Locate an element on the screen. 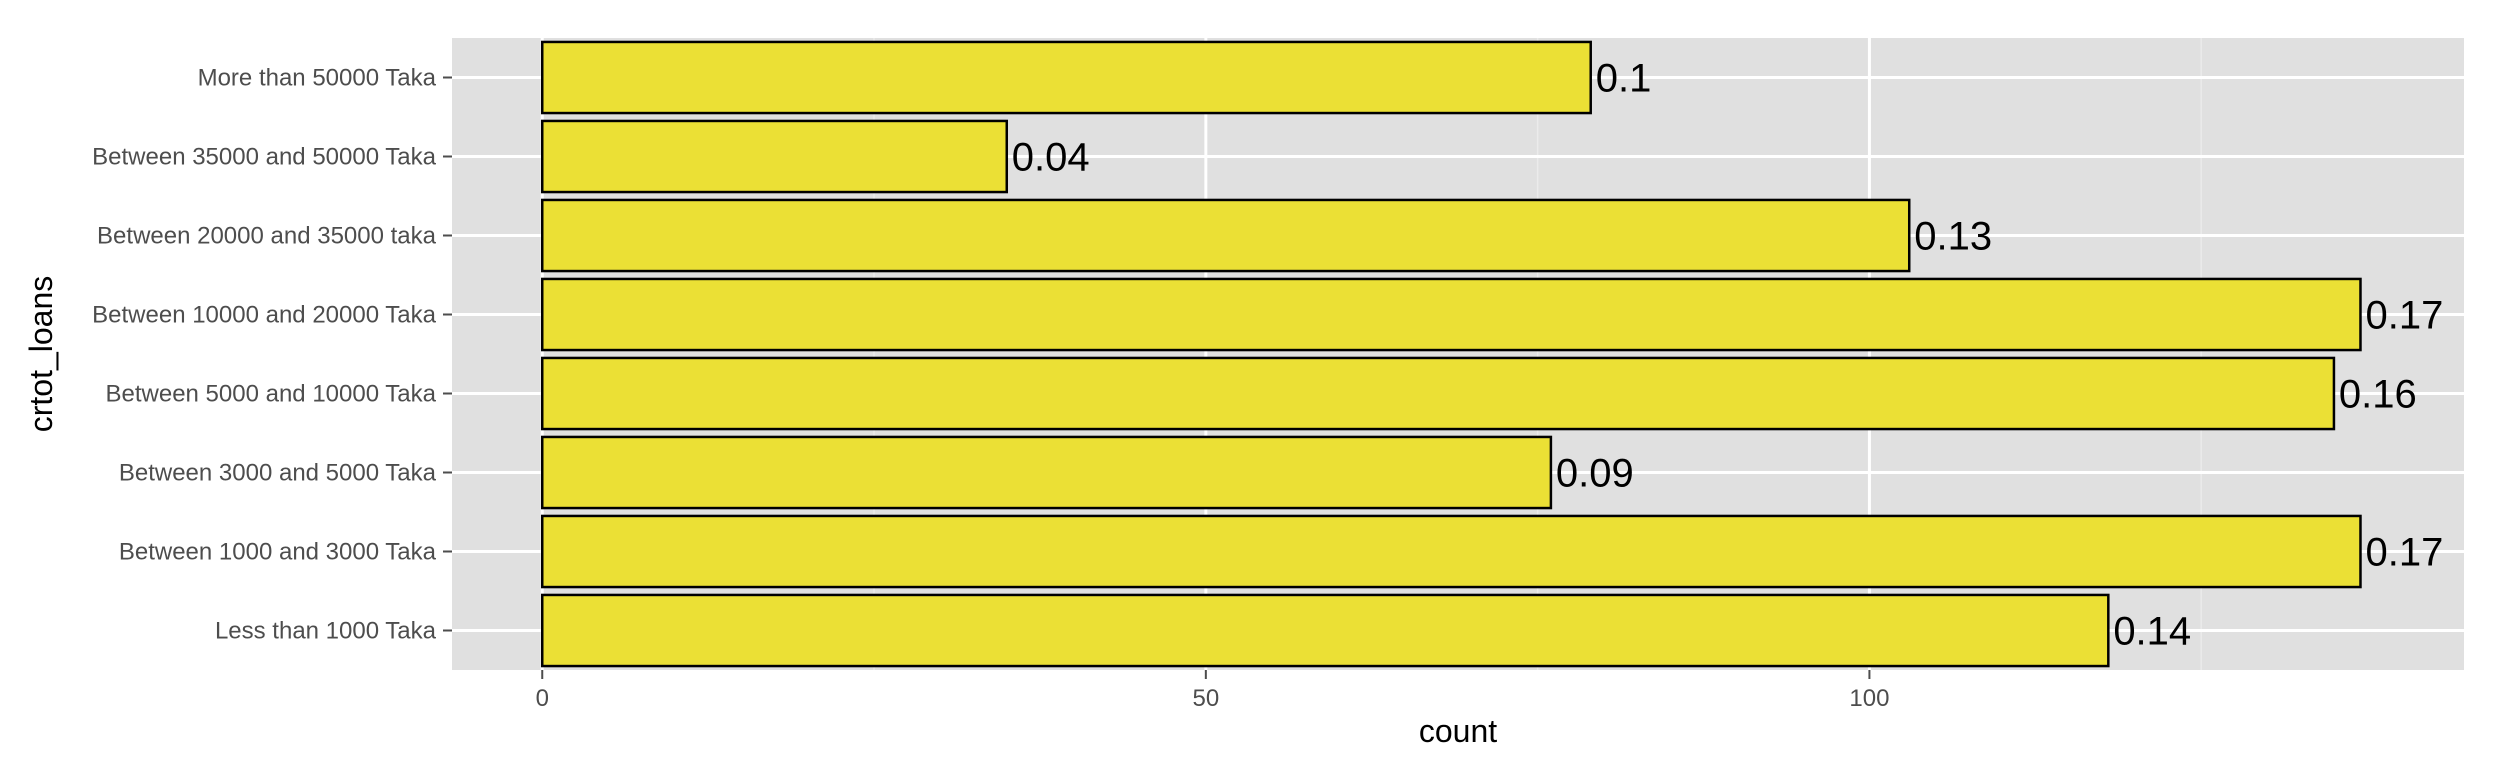  y-tick-label: Between 3000 and 5000 Taka is located at coordinates (278, 473).